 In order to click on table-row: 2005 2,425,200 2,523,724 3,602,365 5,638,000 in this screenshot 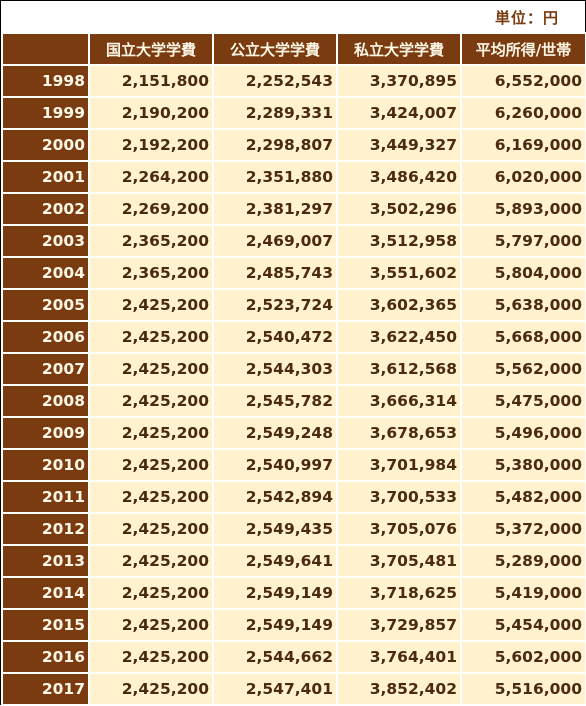, I will do `click(293, 305)`.